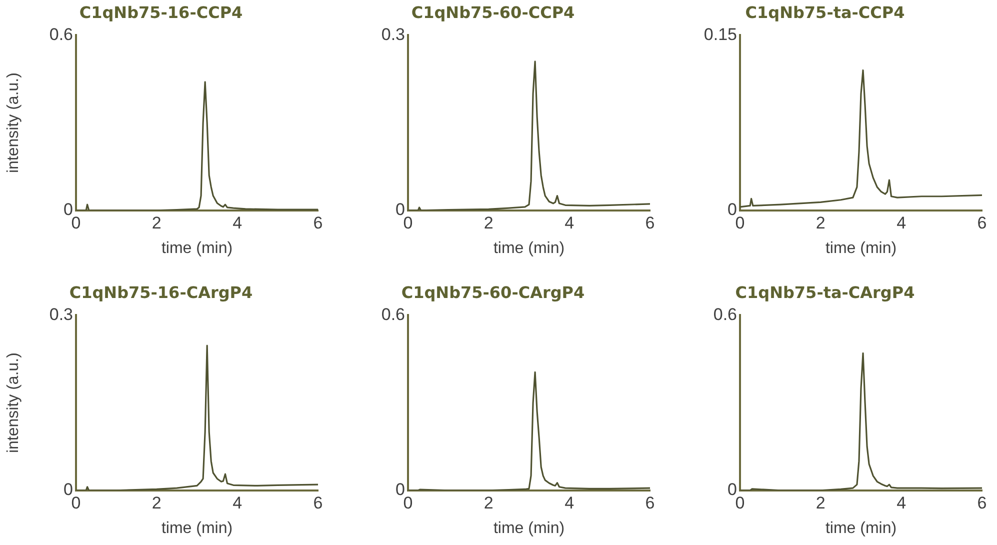  I want to click on chart-title: C1qNb75-60-CArgP4, so click(493, 292).